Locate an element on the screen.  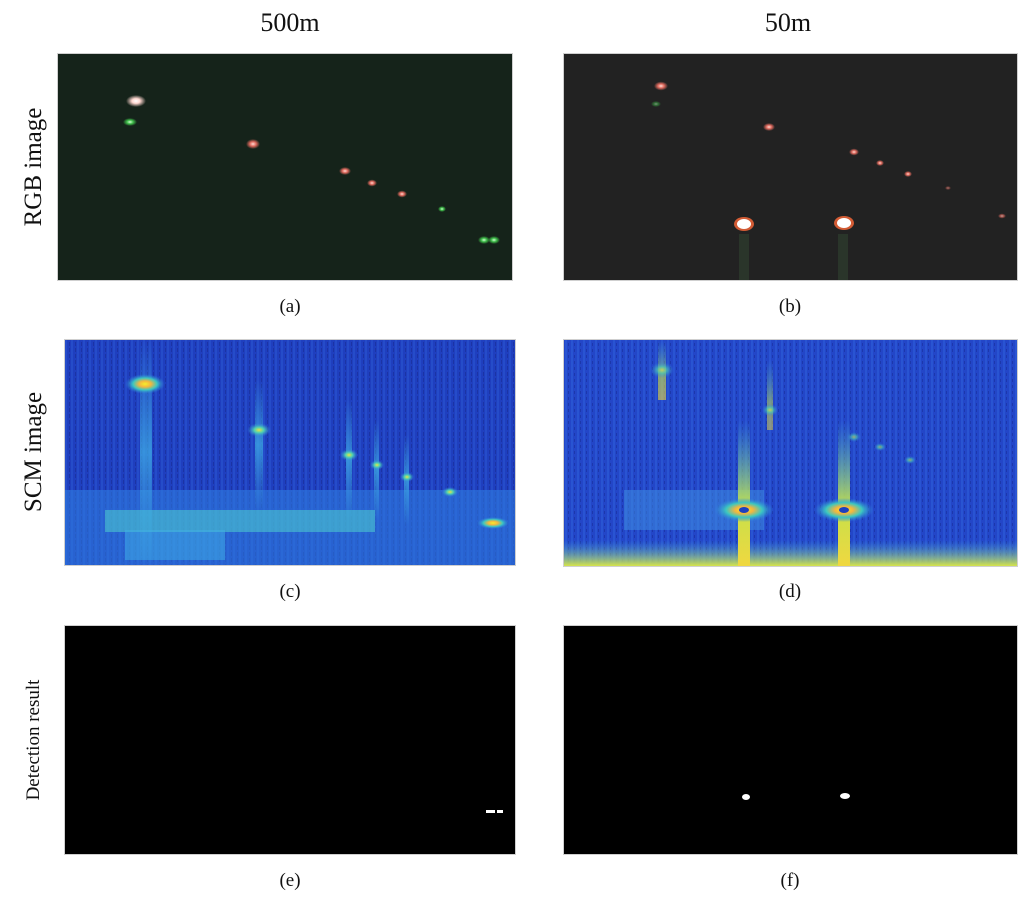
detection-result-500m-graphic is located at coordinates (290, 740).